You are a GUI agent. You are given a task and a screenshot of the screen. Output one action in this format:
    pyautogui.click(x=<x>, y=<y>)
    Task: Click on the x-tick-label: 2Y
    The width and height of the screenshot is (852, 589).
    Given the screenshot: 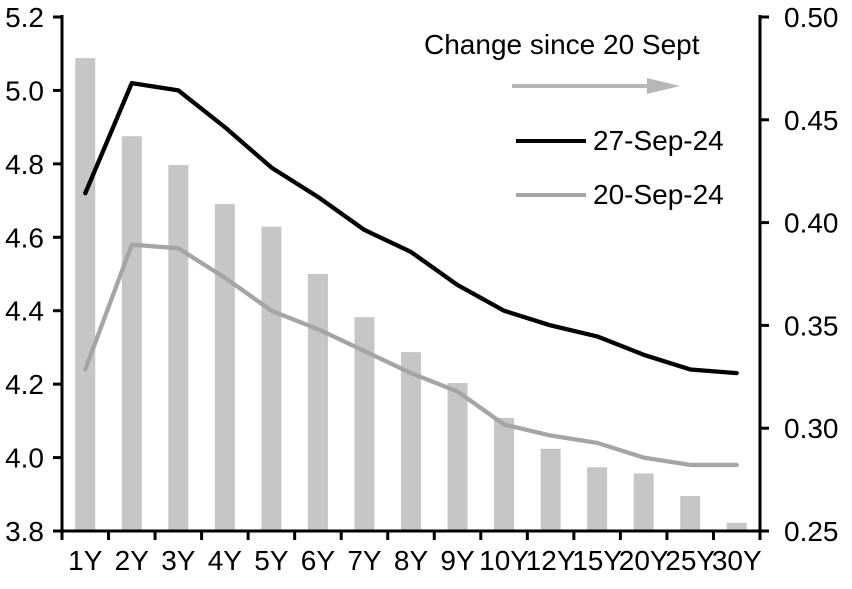 What is the action you would take?
    pyautogui.click(x=132, y=560)
    